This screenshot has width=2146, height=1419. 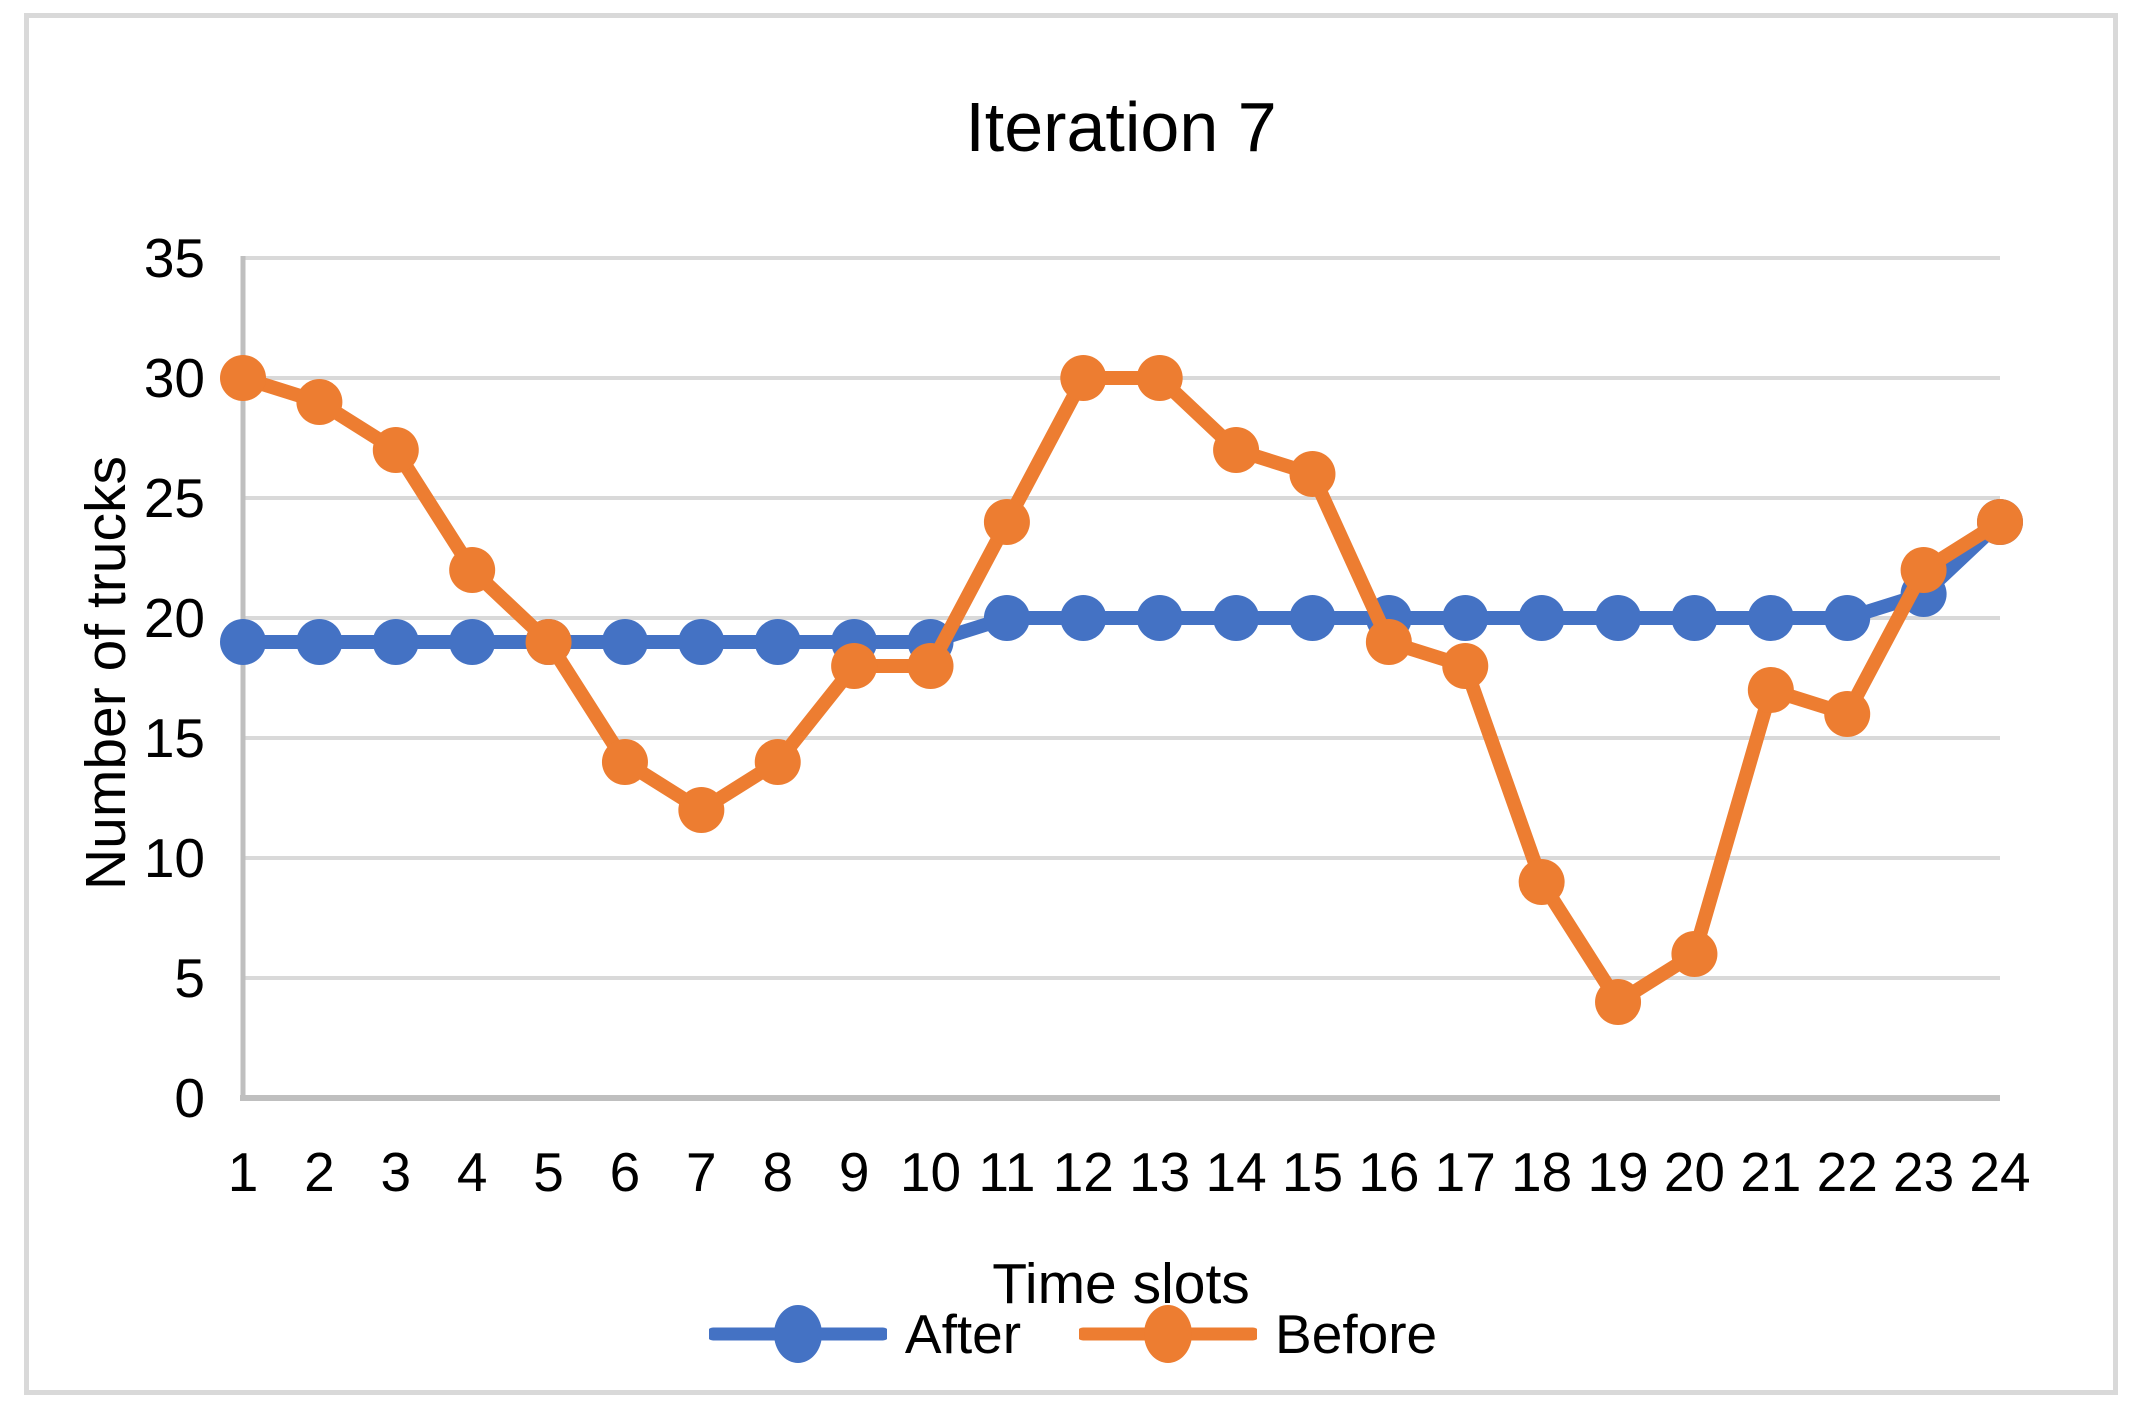 I want to click on legend-dot-before, so click(x=1168, y=1334).